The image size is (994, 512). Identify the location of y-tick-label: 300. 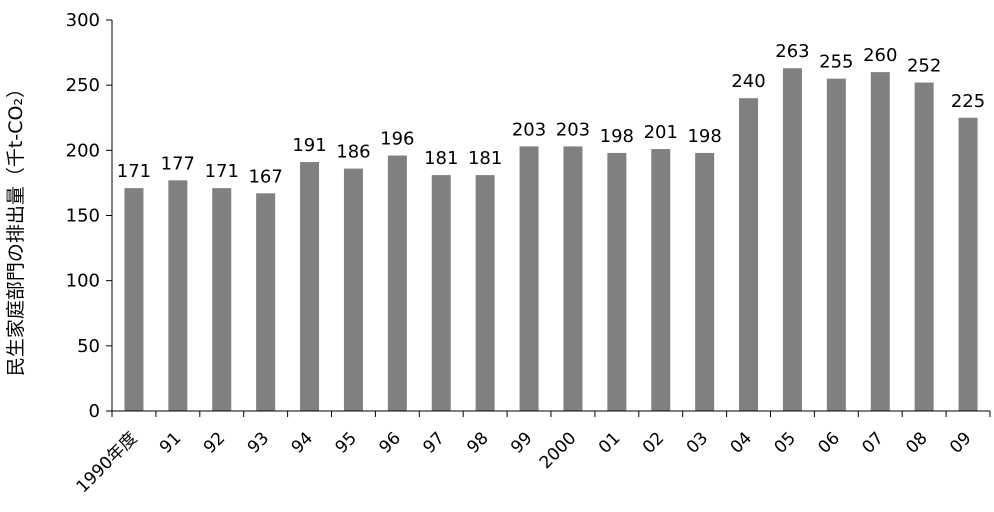
(83, 20).